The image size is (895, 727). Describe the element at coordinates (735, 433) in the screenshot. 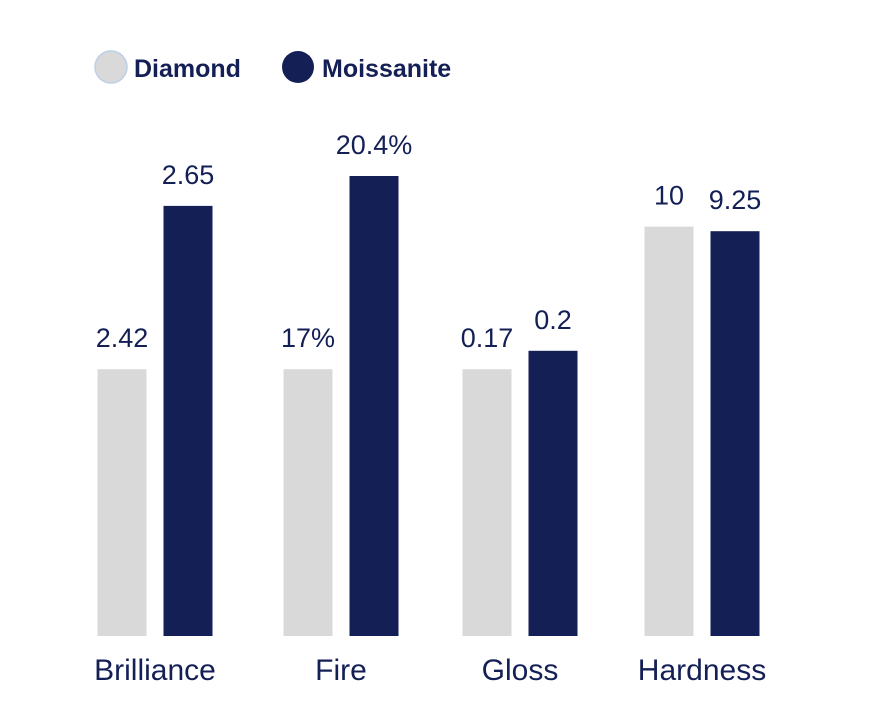

I see `bar-moissanite-hardness` at that location.